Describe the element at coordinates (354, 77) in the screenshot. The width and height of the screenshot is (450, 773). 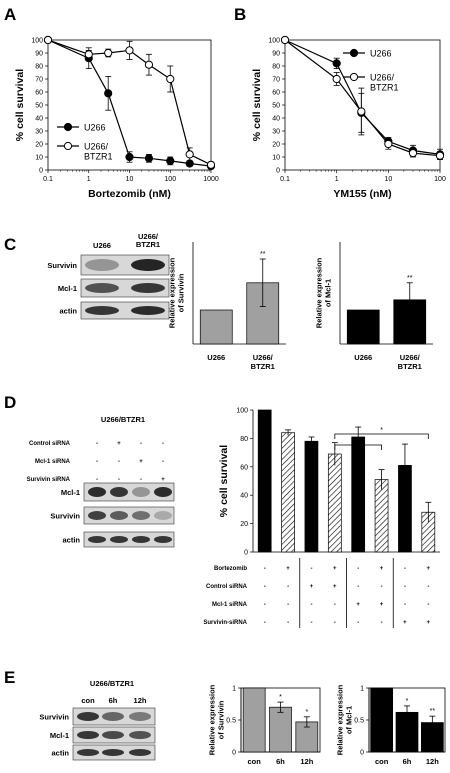
I see `legend-marker` at that location.